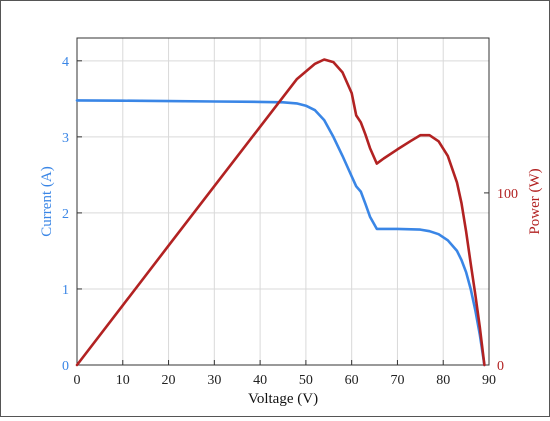  What do you see at coordinates (65, 366) in the screenshot?
I see `left-tick-label: 0` at bounding box center [65, 366].